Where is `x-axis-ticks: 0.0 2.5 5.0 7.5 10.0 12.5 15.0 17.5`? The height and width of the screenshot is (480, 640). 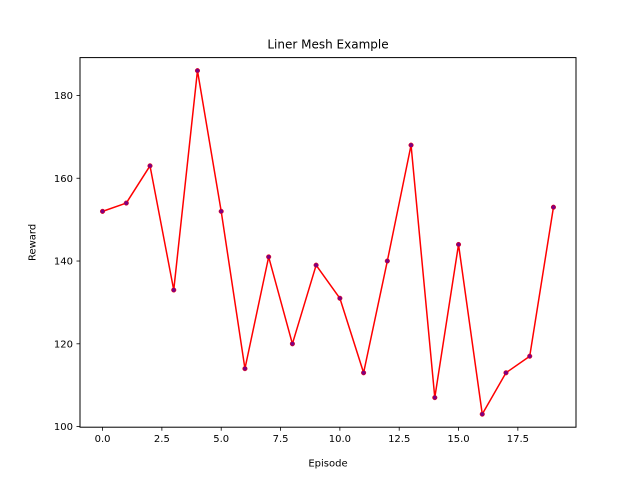
x-axis-ticks: 0.0 2.5 5.0 7.5 10.0 12.5 15.0 17.5 is located at coordinates (312, 436).